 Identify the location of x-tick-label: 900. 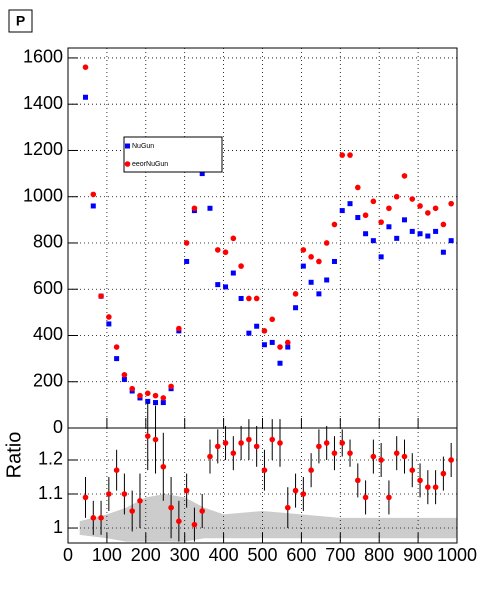
(418, 555).